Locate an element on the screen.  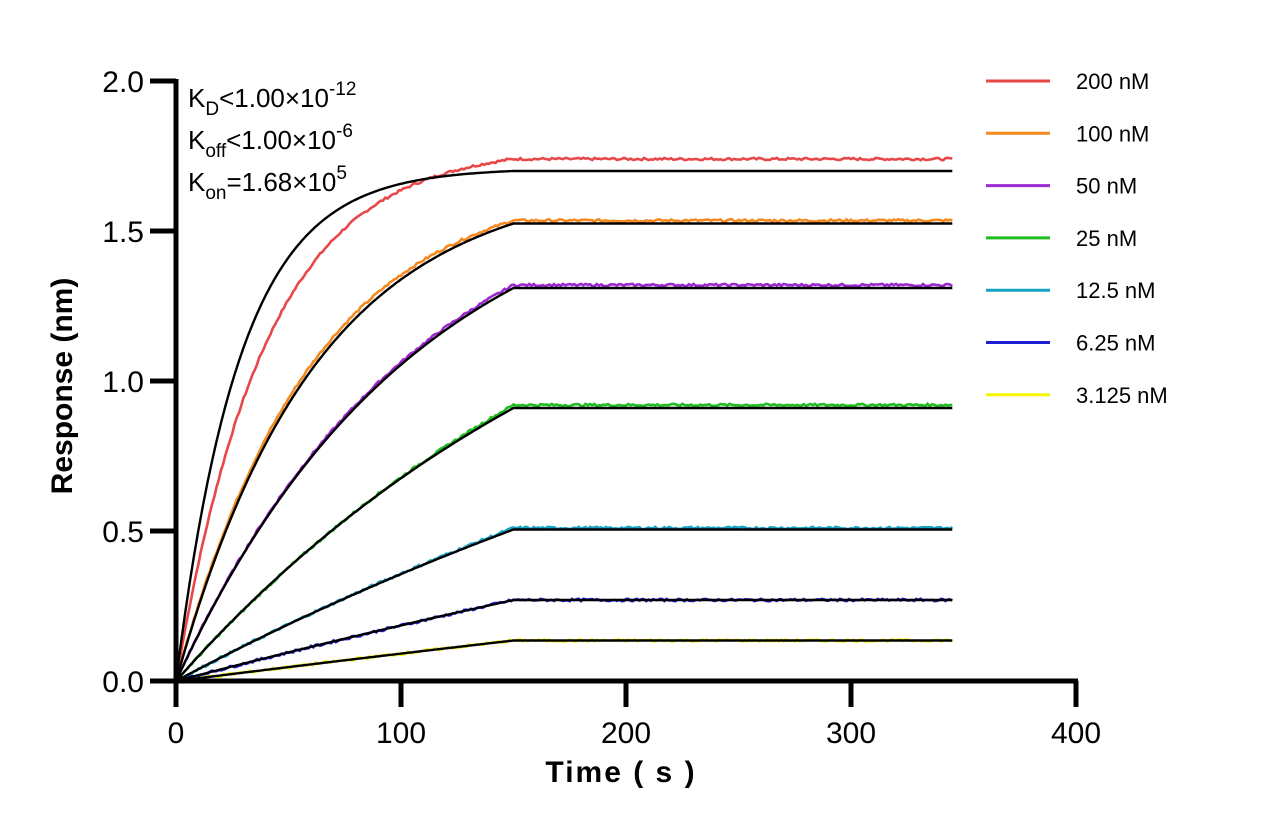
x-tick-label: 100 is located at coordinates (401, 733).